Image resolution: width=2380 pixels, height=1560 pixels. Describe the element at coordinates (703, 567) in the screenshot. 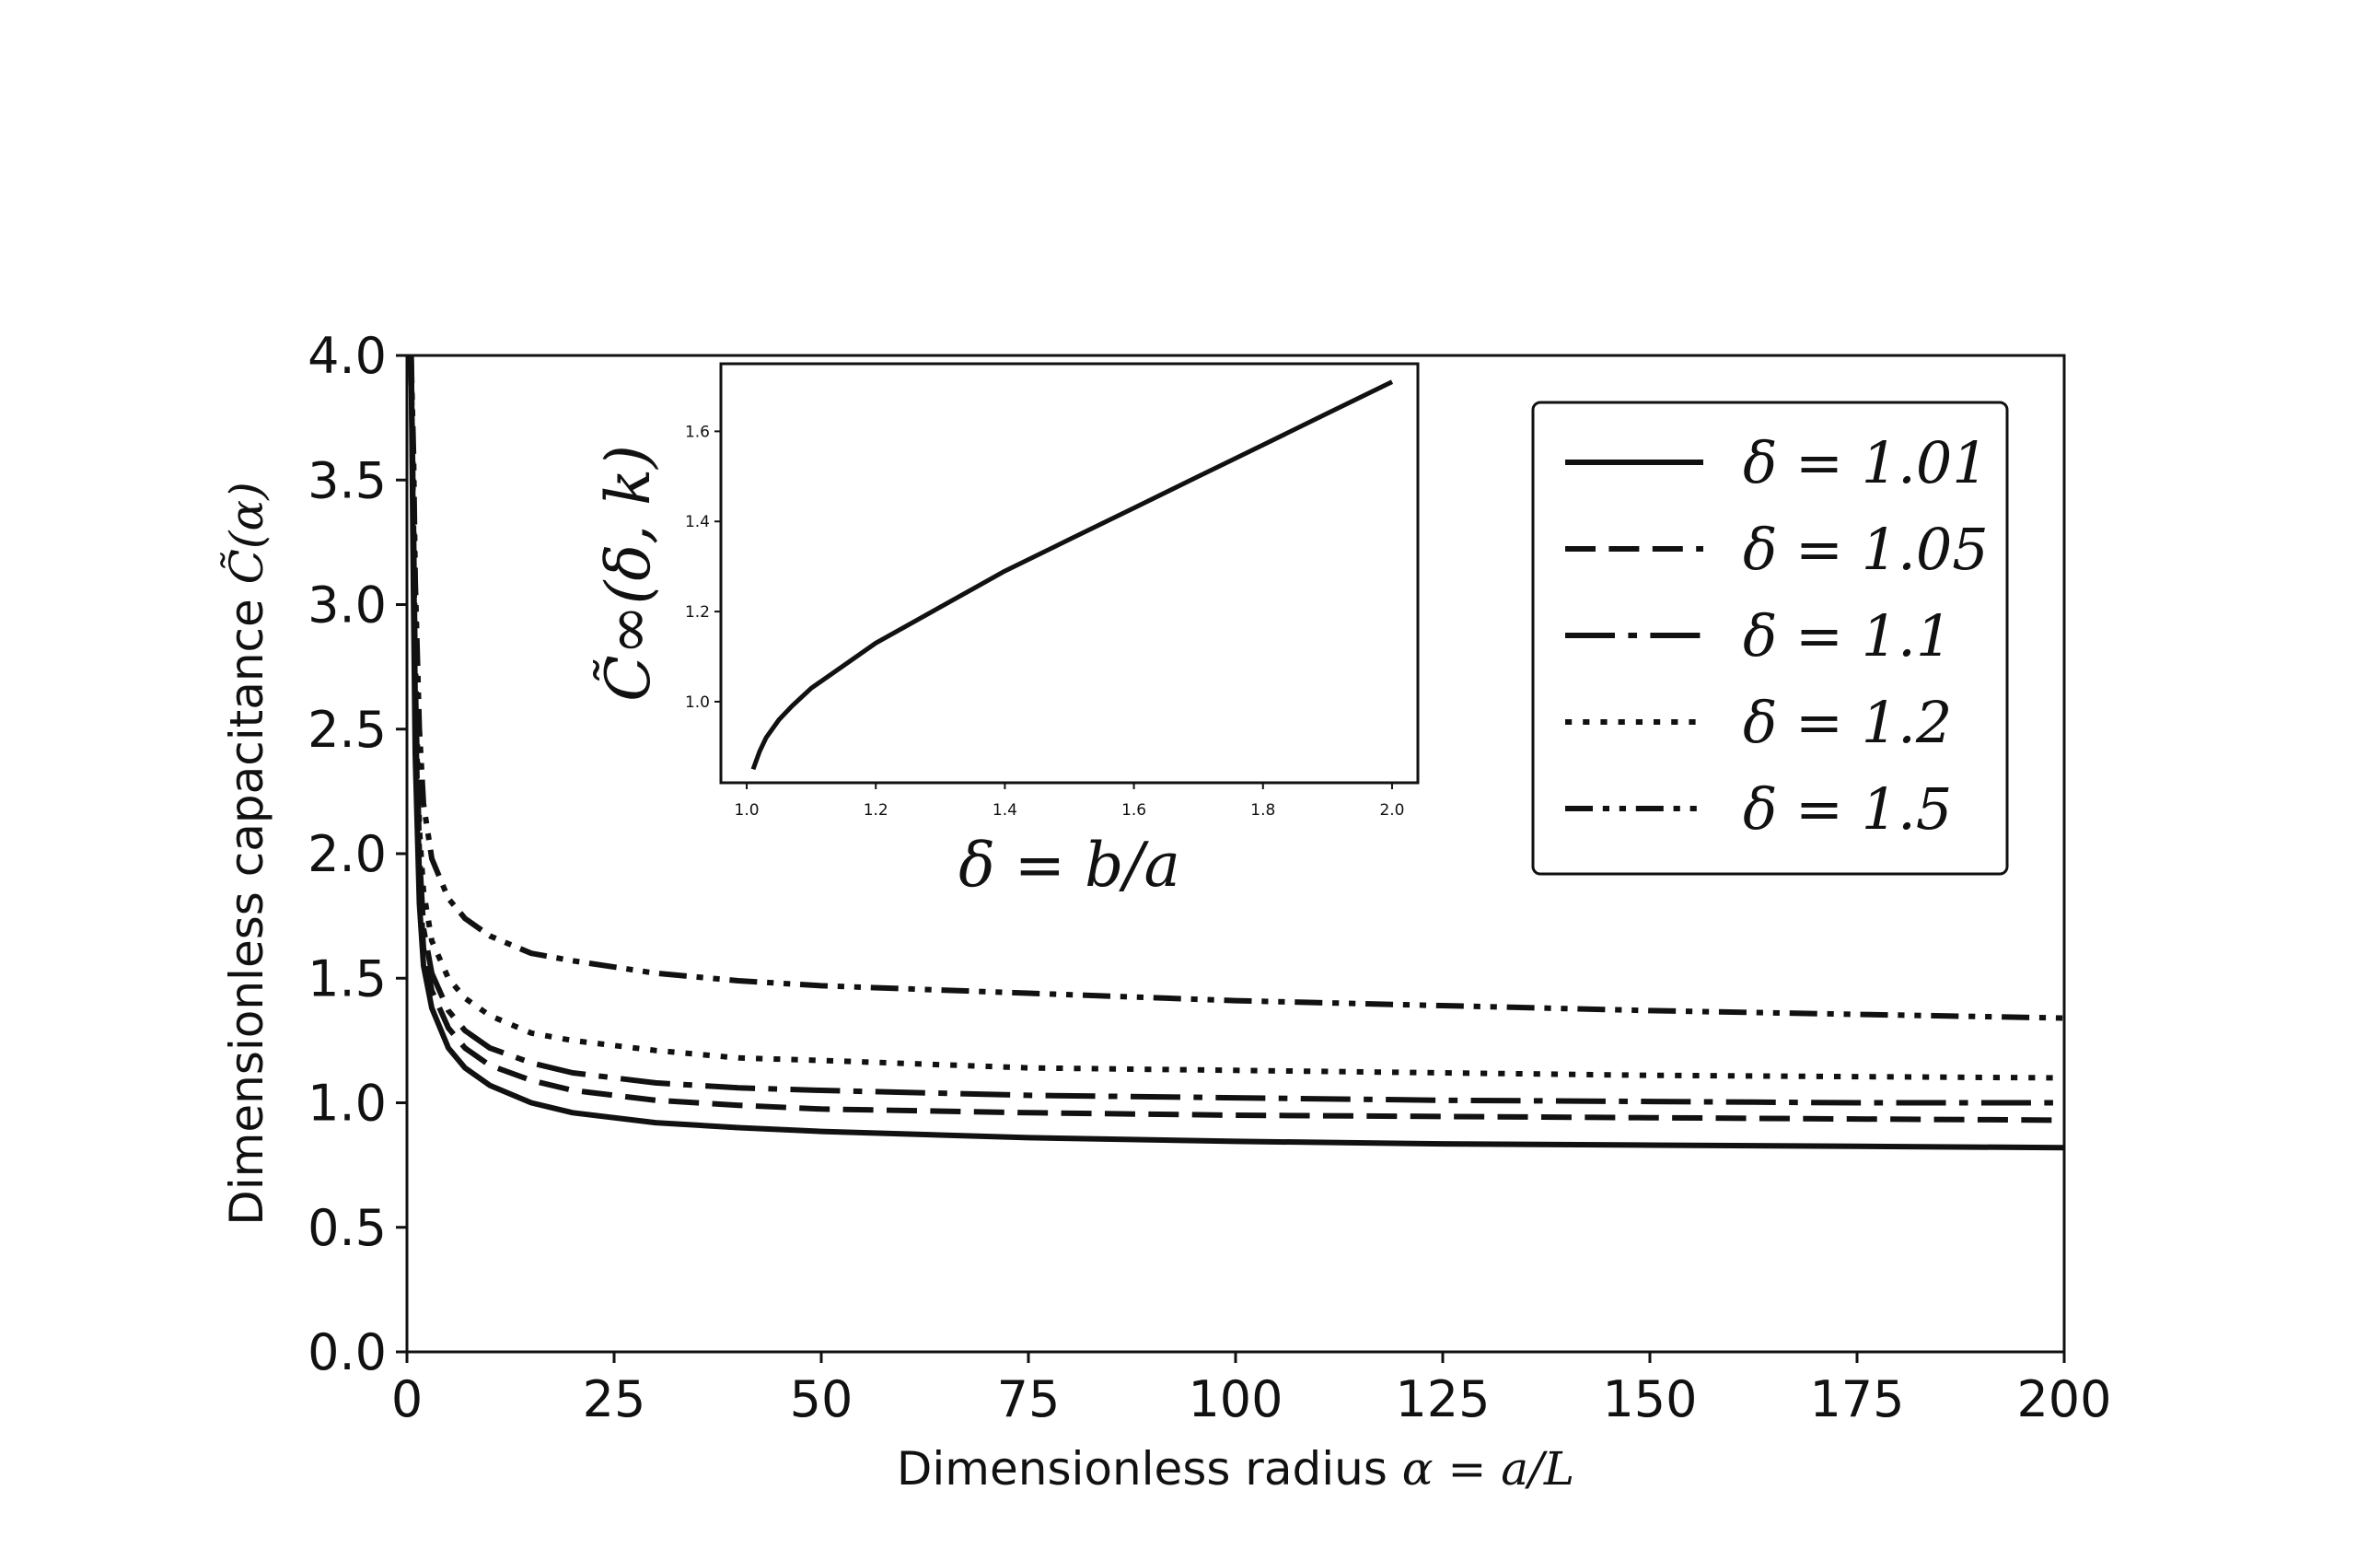

I see `inset-y-ticks: 1.0 1.2 1.4 1.6` at that location.